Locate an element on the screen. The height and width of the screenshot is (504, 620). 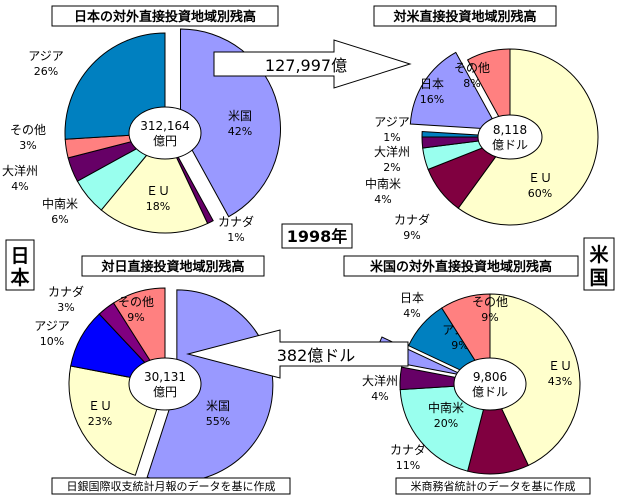
arrow-right-icon is located at coordinates (312, 64).